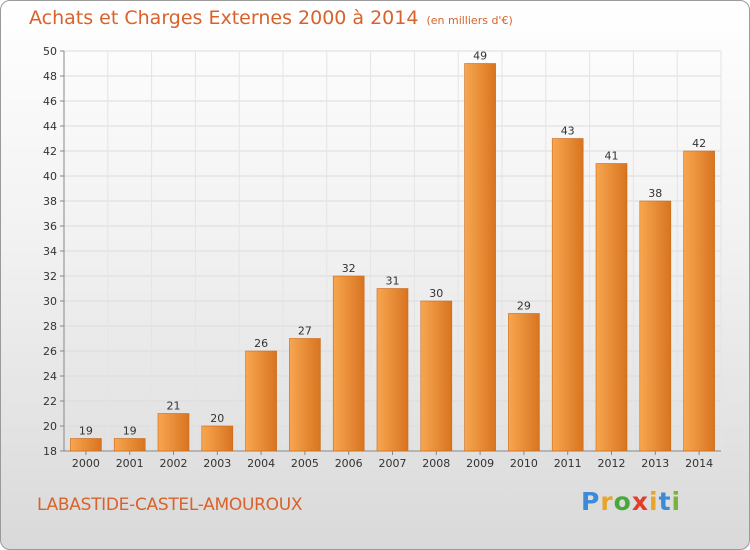  Describe the element at coordinates (50, 326) in the screenshot. I see `y-tick-label: 28` at that location.